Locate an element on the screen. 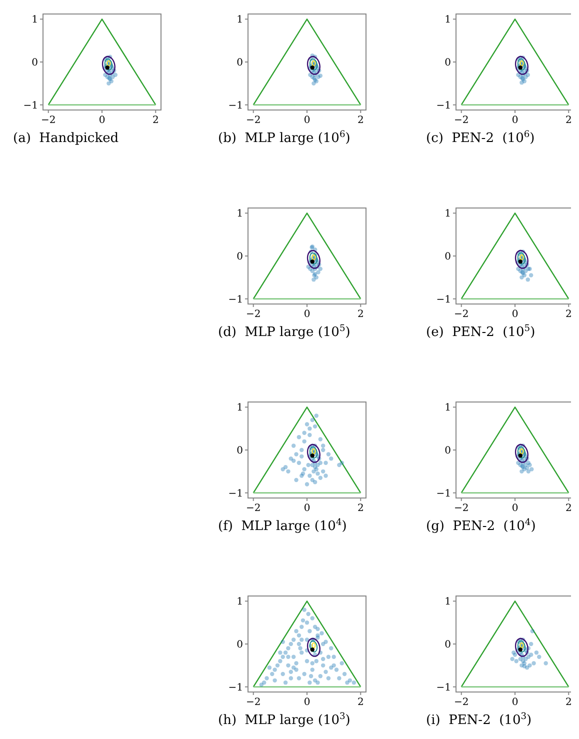  text: (f) MLP large (10$^{4}$) is located at coordinates (282, 526).